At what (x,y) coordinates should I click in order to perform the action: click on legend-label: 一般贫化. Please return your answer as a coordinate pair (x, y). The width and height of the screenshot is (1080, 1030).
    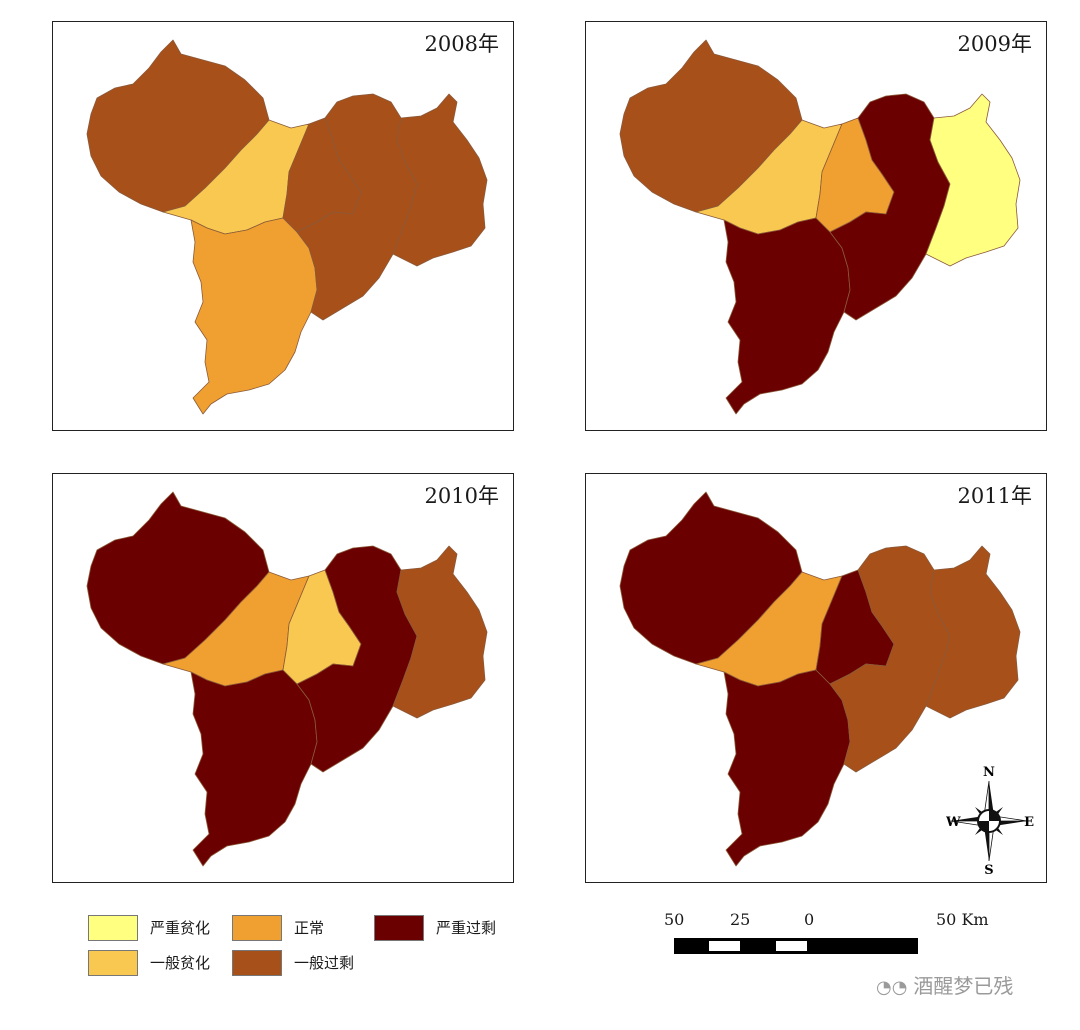
    Looking at the image, I should click on (180, 963).